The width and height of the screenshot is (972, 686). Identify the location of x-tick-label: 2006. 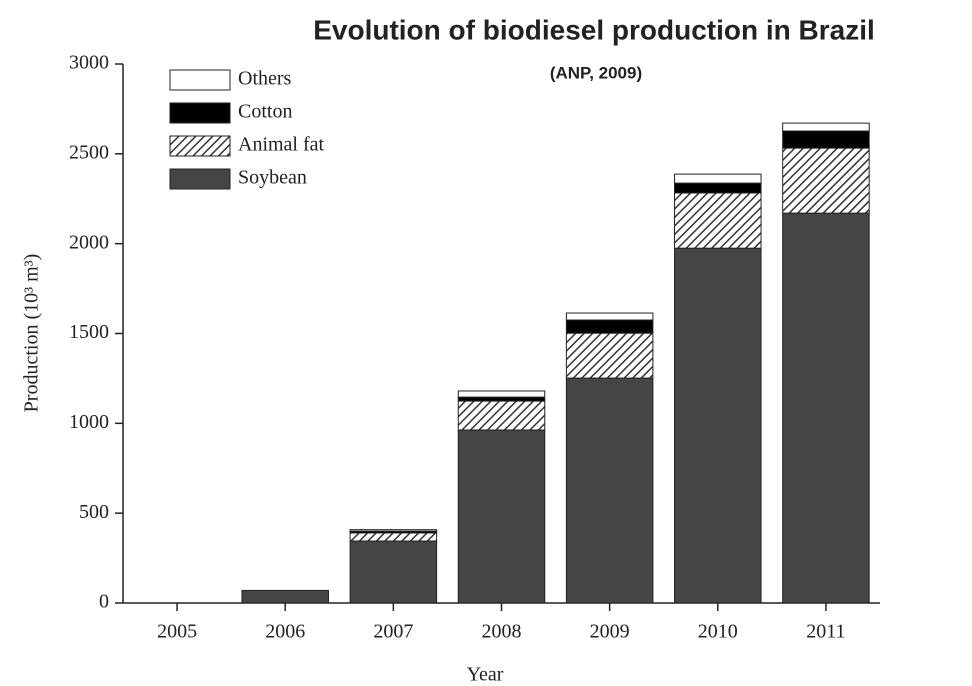
(285, 632).